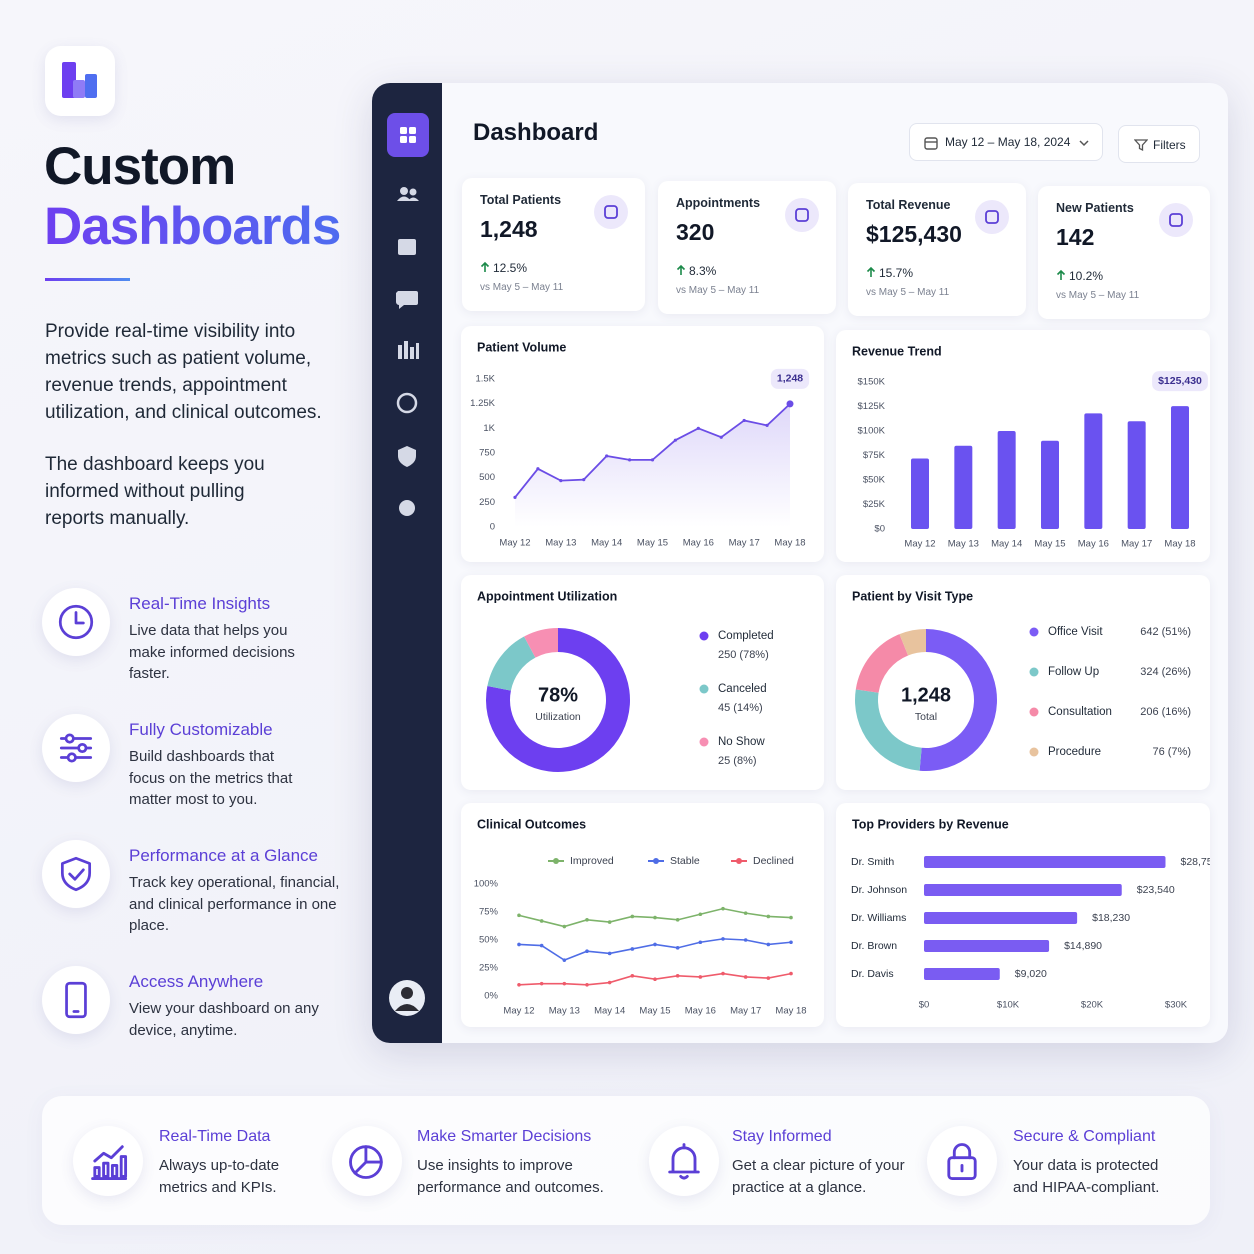 The image size is (1254, 1254). What do you see at coordinates (407, 351) in the screenshot?
I see `nav-icons` at bounding box center [407, 351].